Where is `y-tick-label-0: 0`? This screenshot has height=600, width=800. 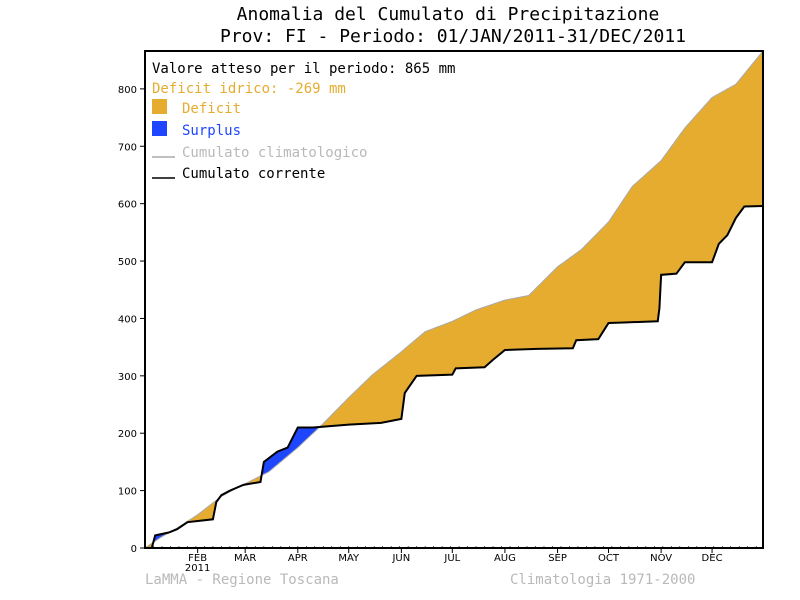 y-tick-label-0: 0 is located at coordinates (134, 549).